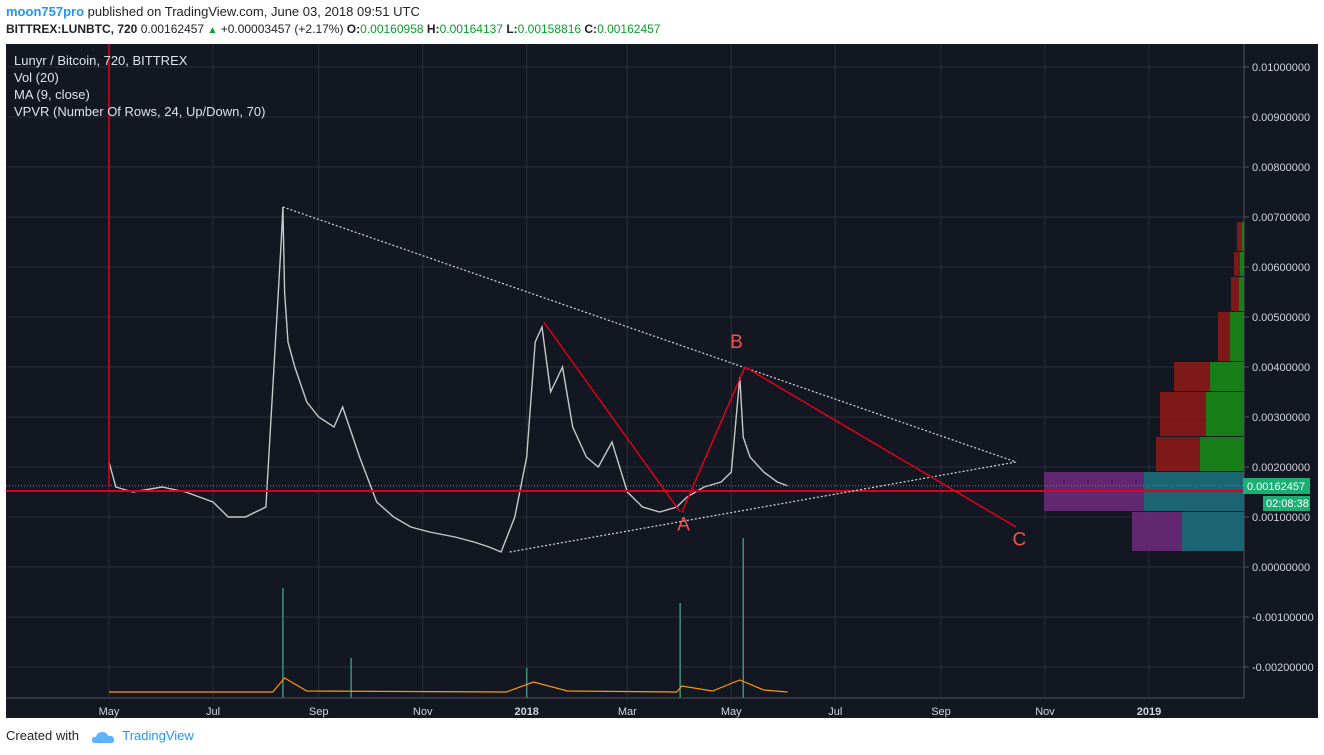 The image size is (1324, 755). Describe the element at coordinates (172, 29) in the screenshot. I see `last-price: 0.00162457` at that location.